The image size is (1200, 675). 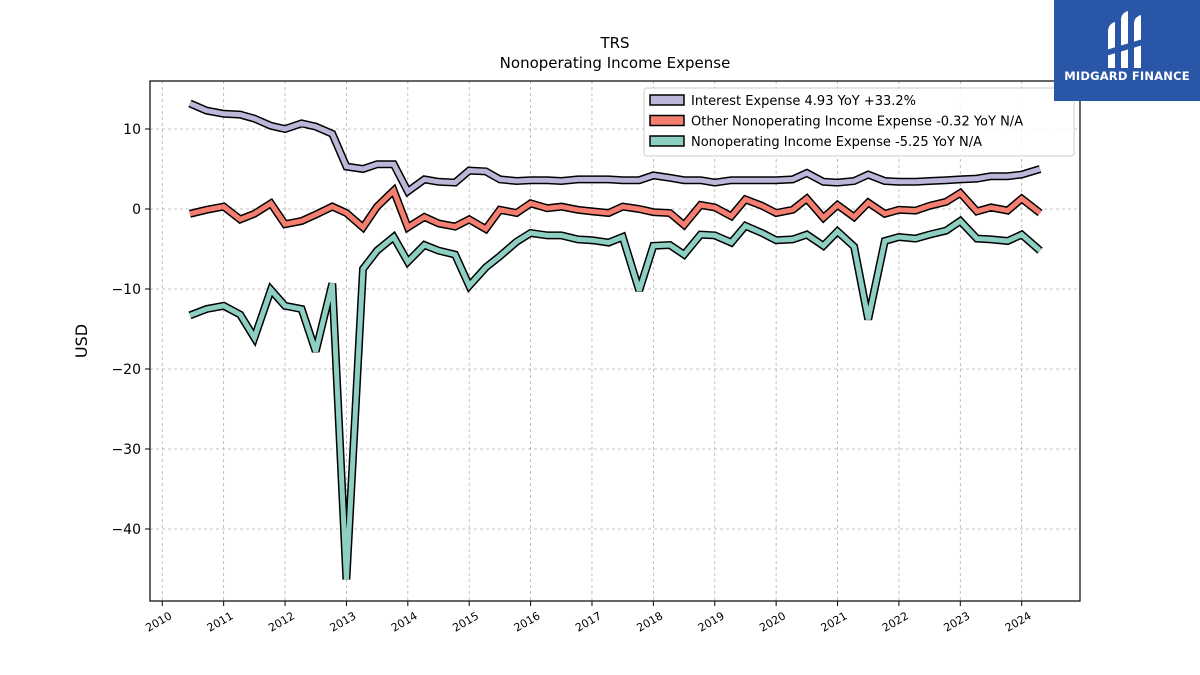 I want to click on x-tick-label: 2020, so click(x=772, y=621).